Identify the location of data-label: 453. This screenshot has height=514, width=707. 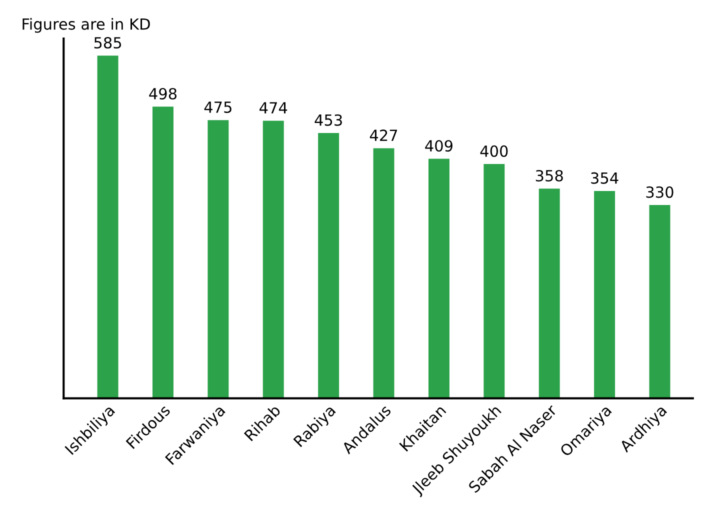
(328, 120).